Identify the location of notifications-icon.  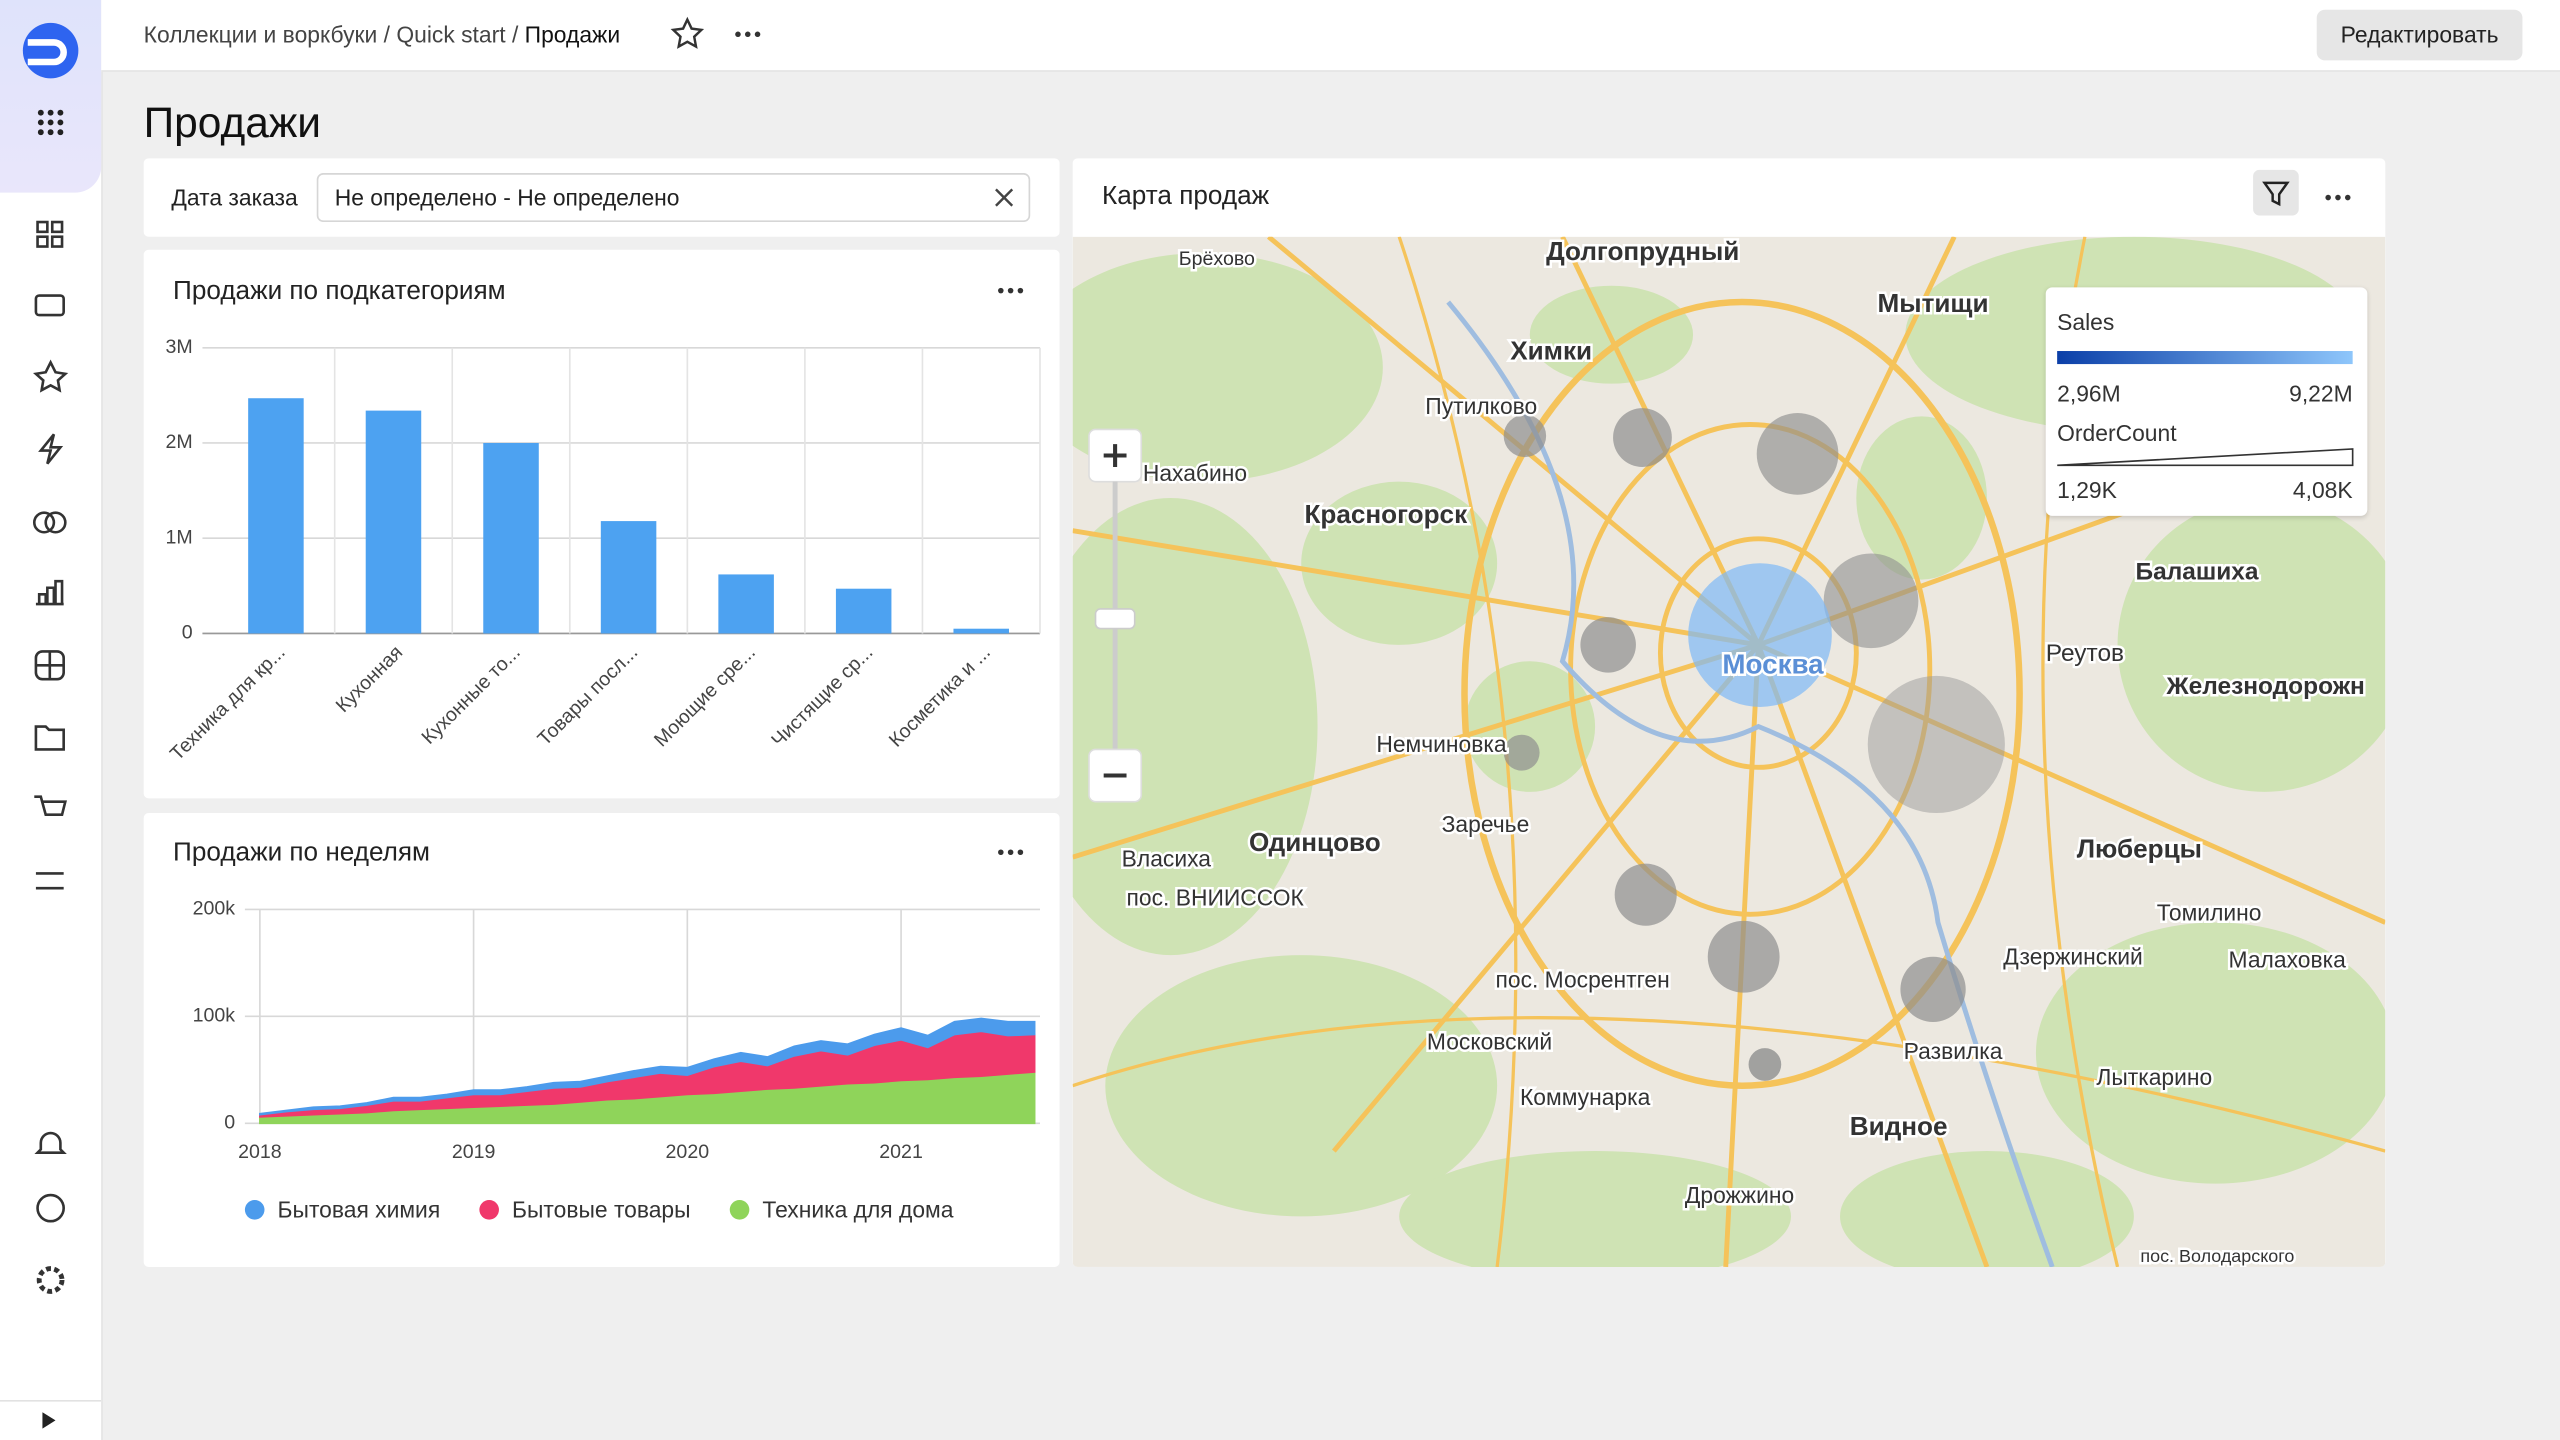
(50, 1142).